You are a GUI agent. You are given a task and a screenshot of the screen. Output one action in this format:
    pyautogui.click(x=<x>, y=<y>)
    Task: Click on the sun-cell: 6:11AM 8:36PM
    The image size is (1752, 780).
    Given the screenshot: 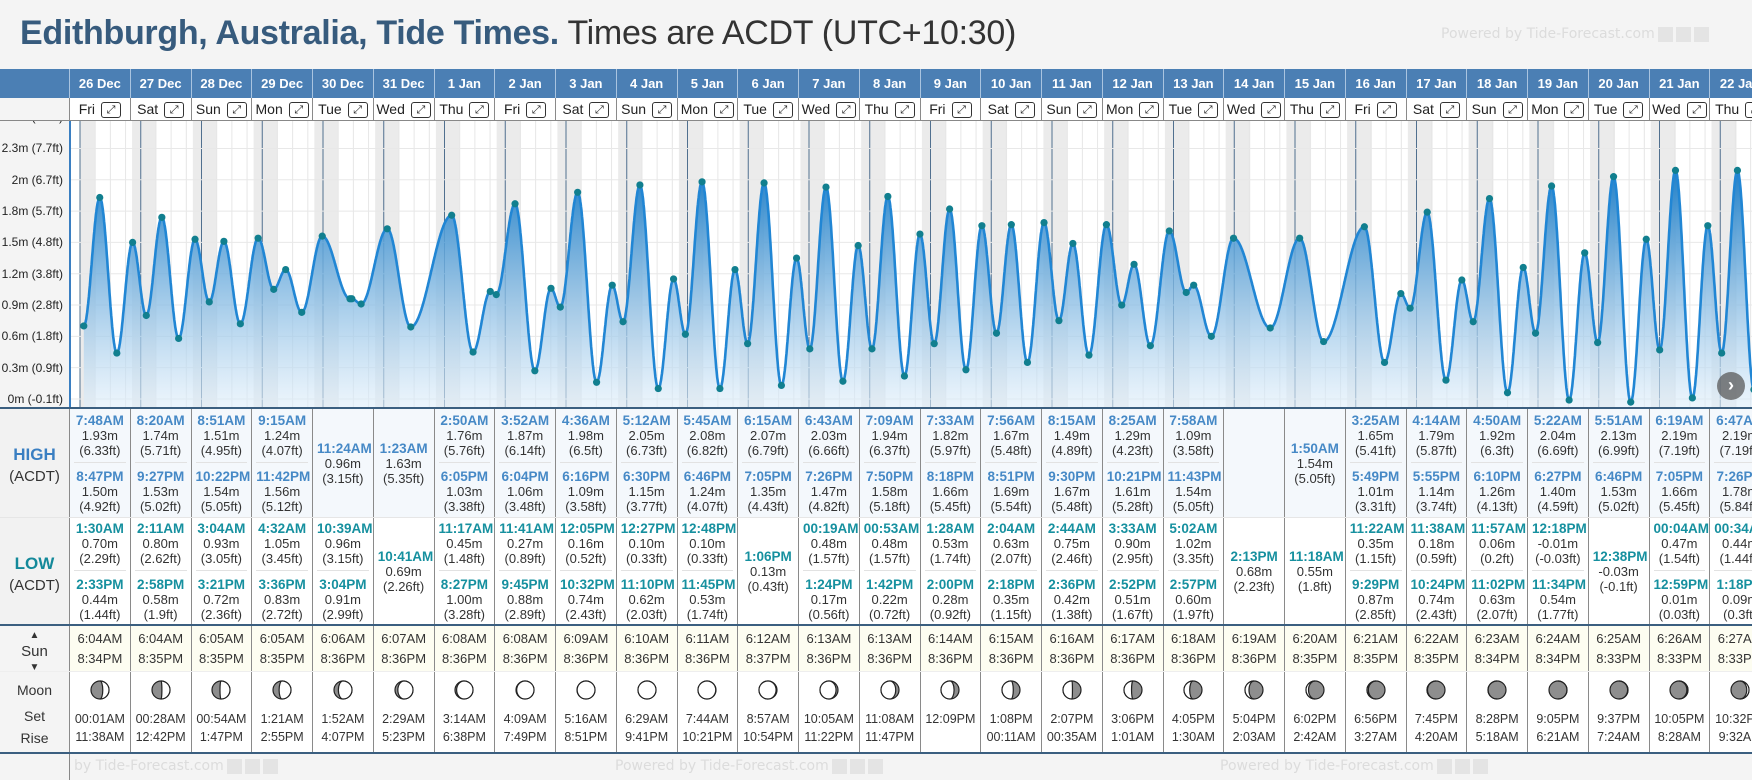 What is the action you would take?
    pyautogui.click(x=707, y=648)
    